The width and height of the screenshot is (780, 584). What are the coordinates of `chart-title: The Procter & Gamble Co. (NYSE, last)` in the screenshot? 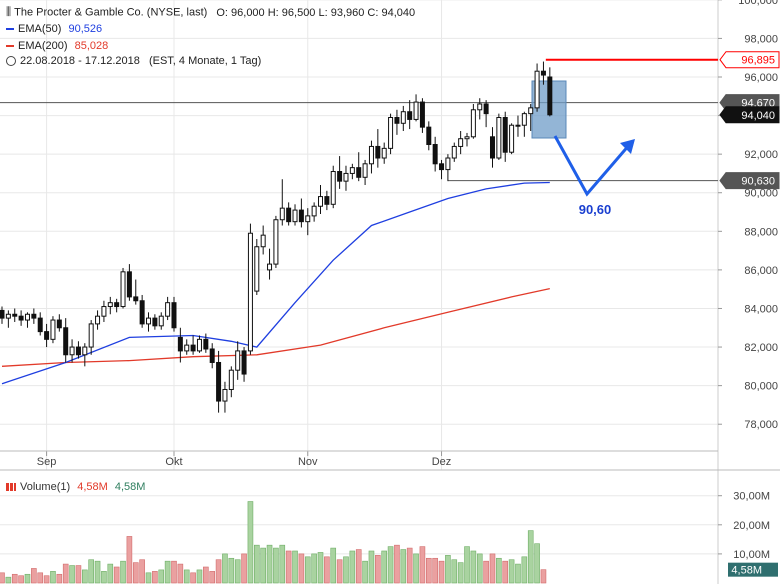 It's located at (111, 12).